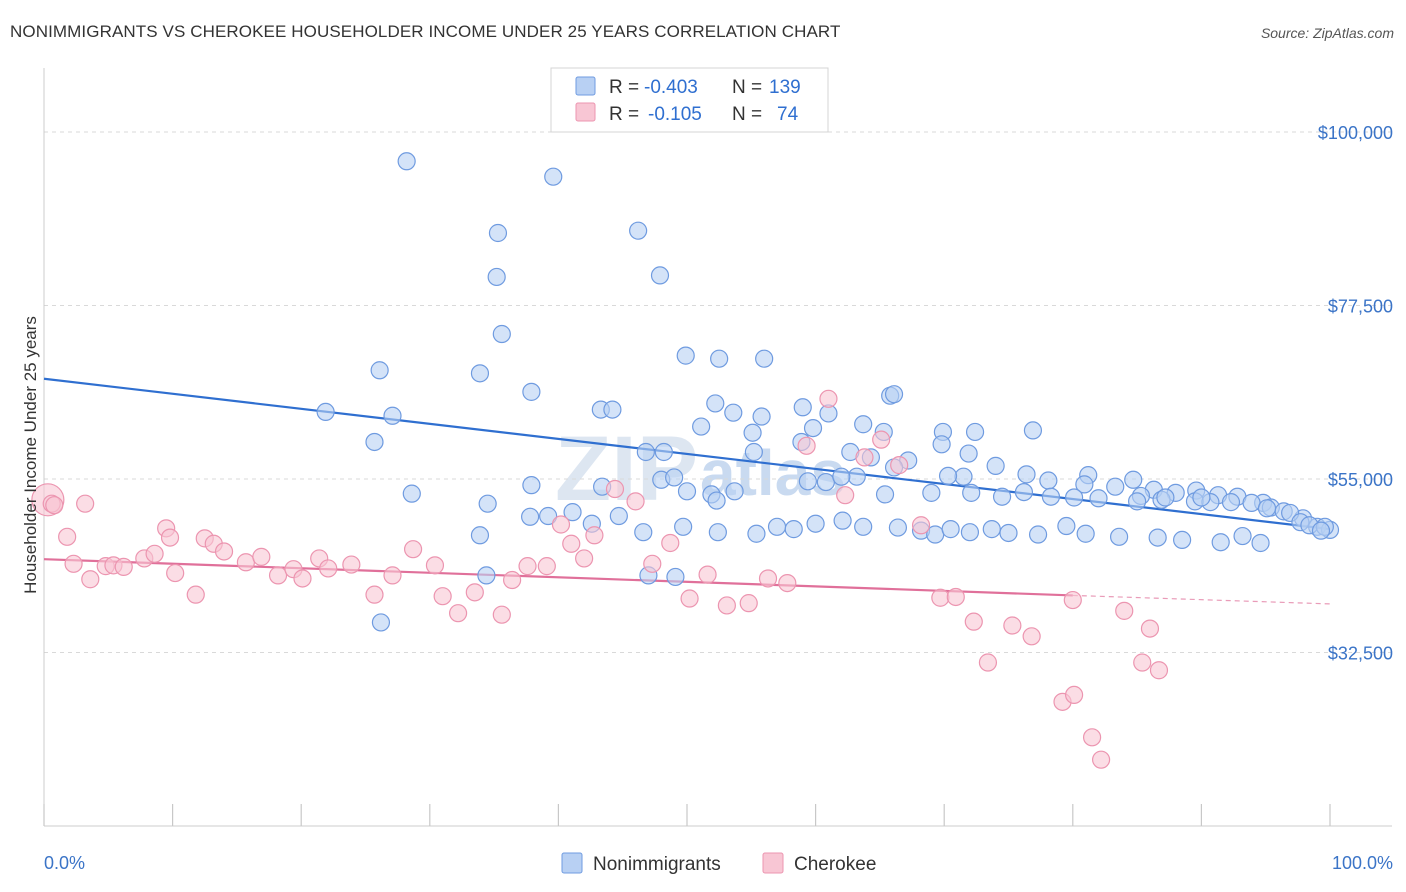 The width and height of the screenshot is (1406, 892). Describe the element at coordinates (1355, 133) in the screenshot. I see `y-tick-label-3: $100,000` at that location.